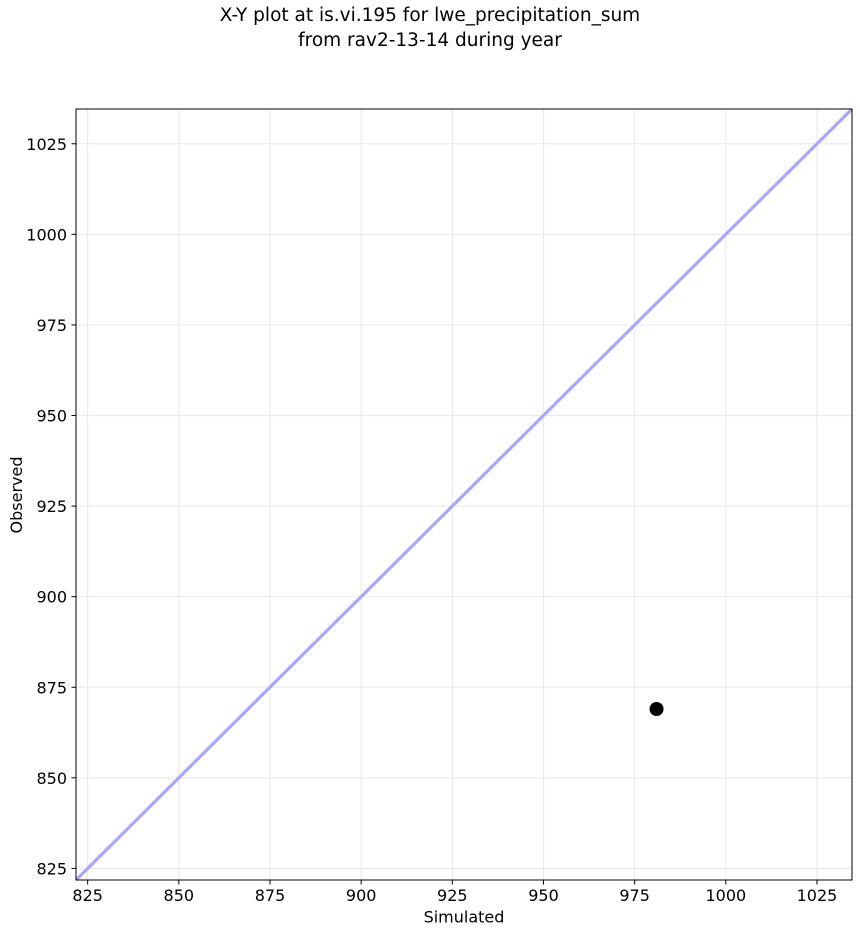 The width and height of the screenshot is (860, 934). What do you see at coordinates (361, 895) in the screenshot?
I see `x-tick-label: 900` at bounding box center [361, 895].